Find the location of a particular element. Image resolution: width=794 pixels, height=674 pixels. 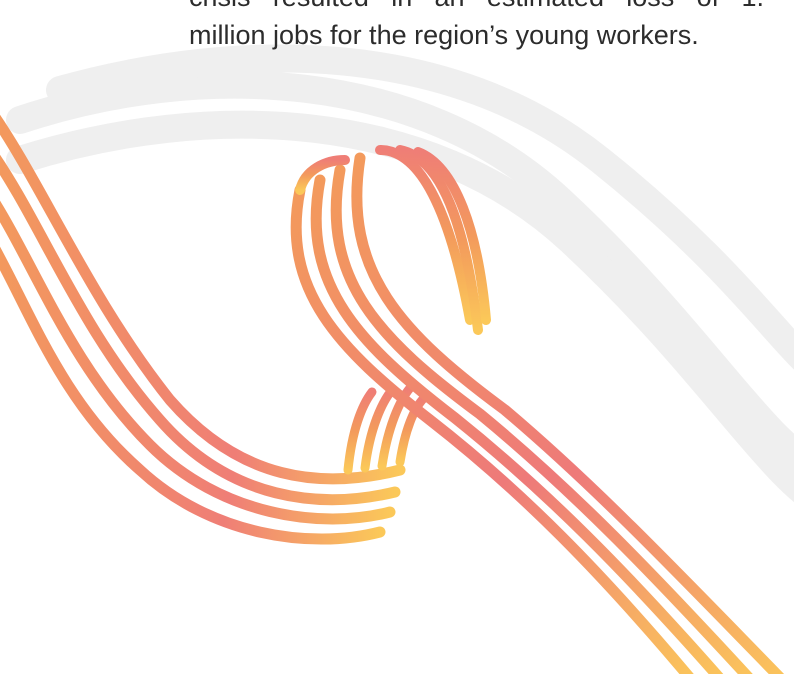

loop-top-curl is located at coordinates (393, 240).